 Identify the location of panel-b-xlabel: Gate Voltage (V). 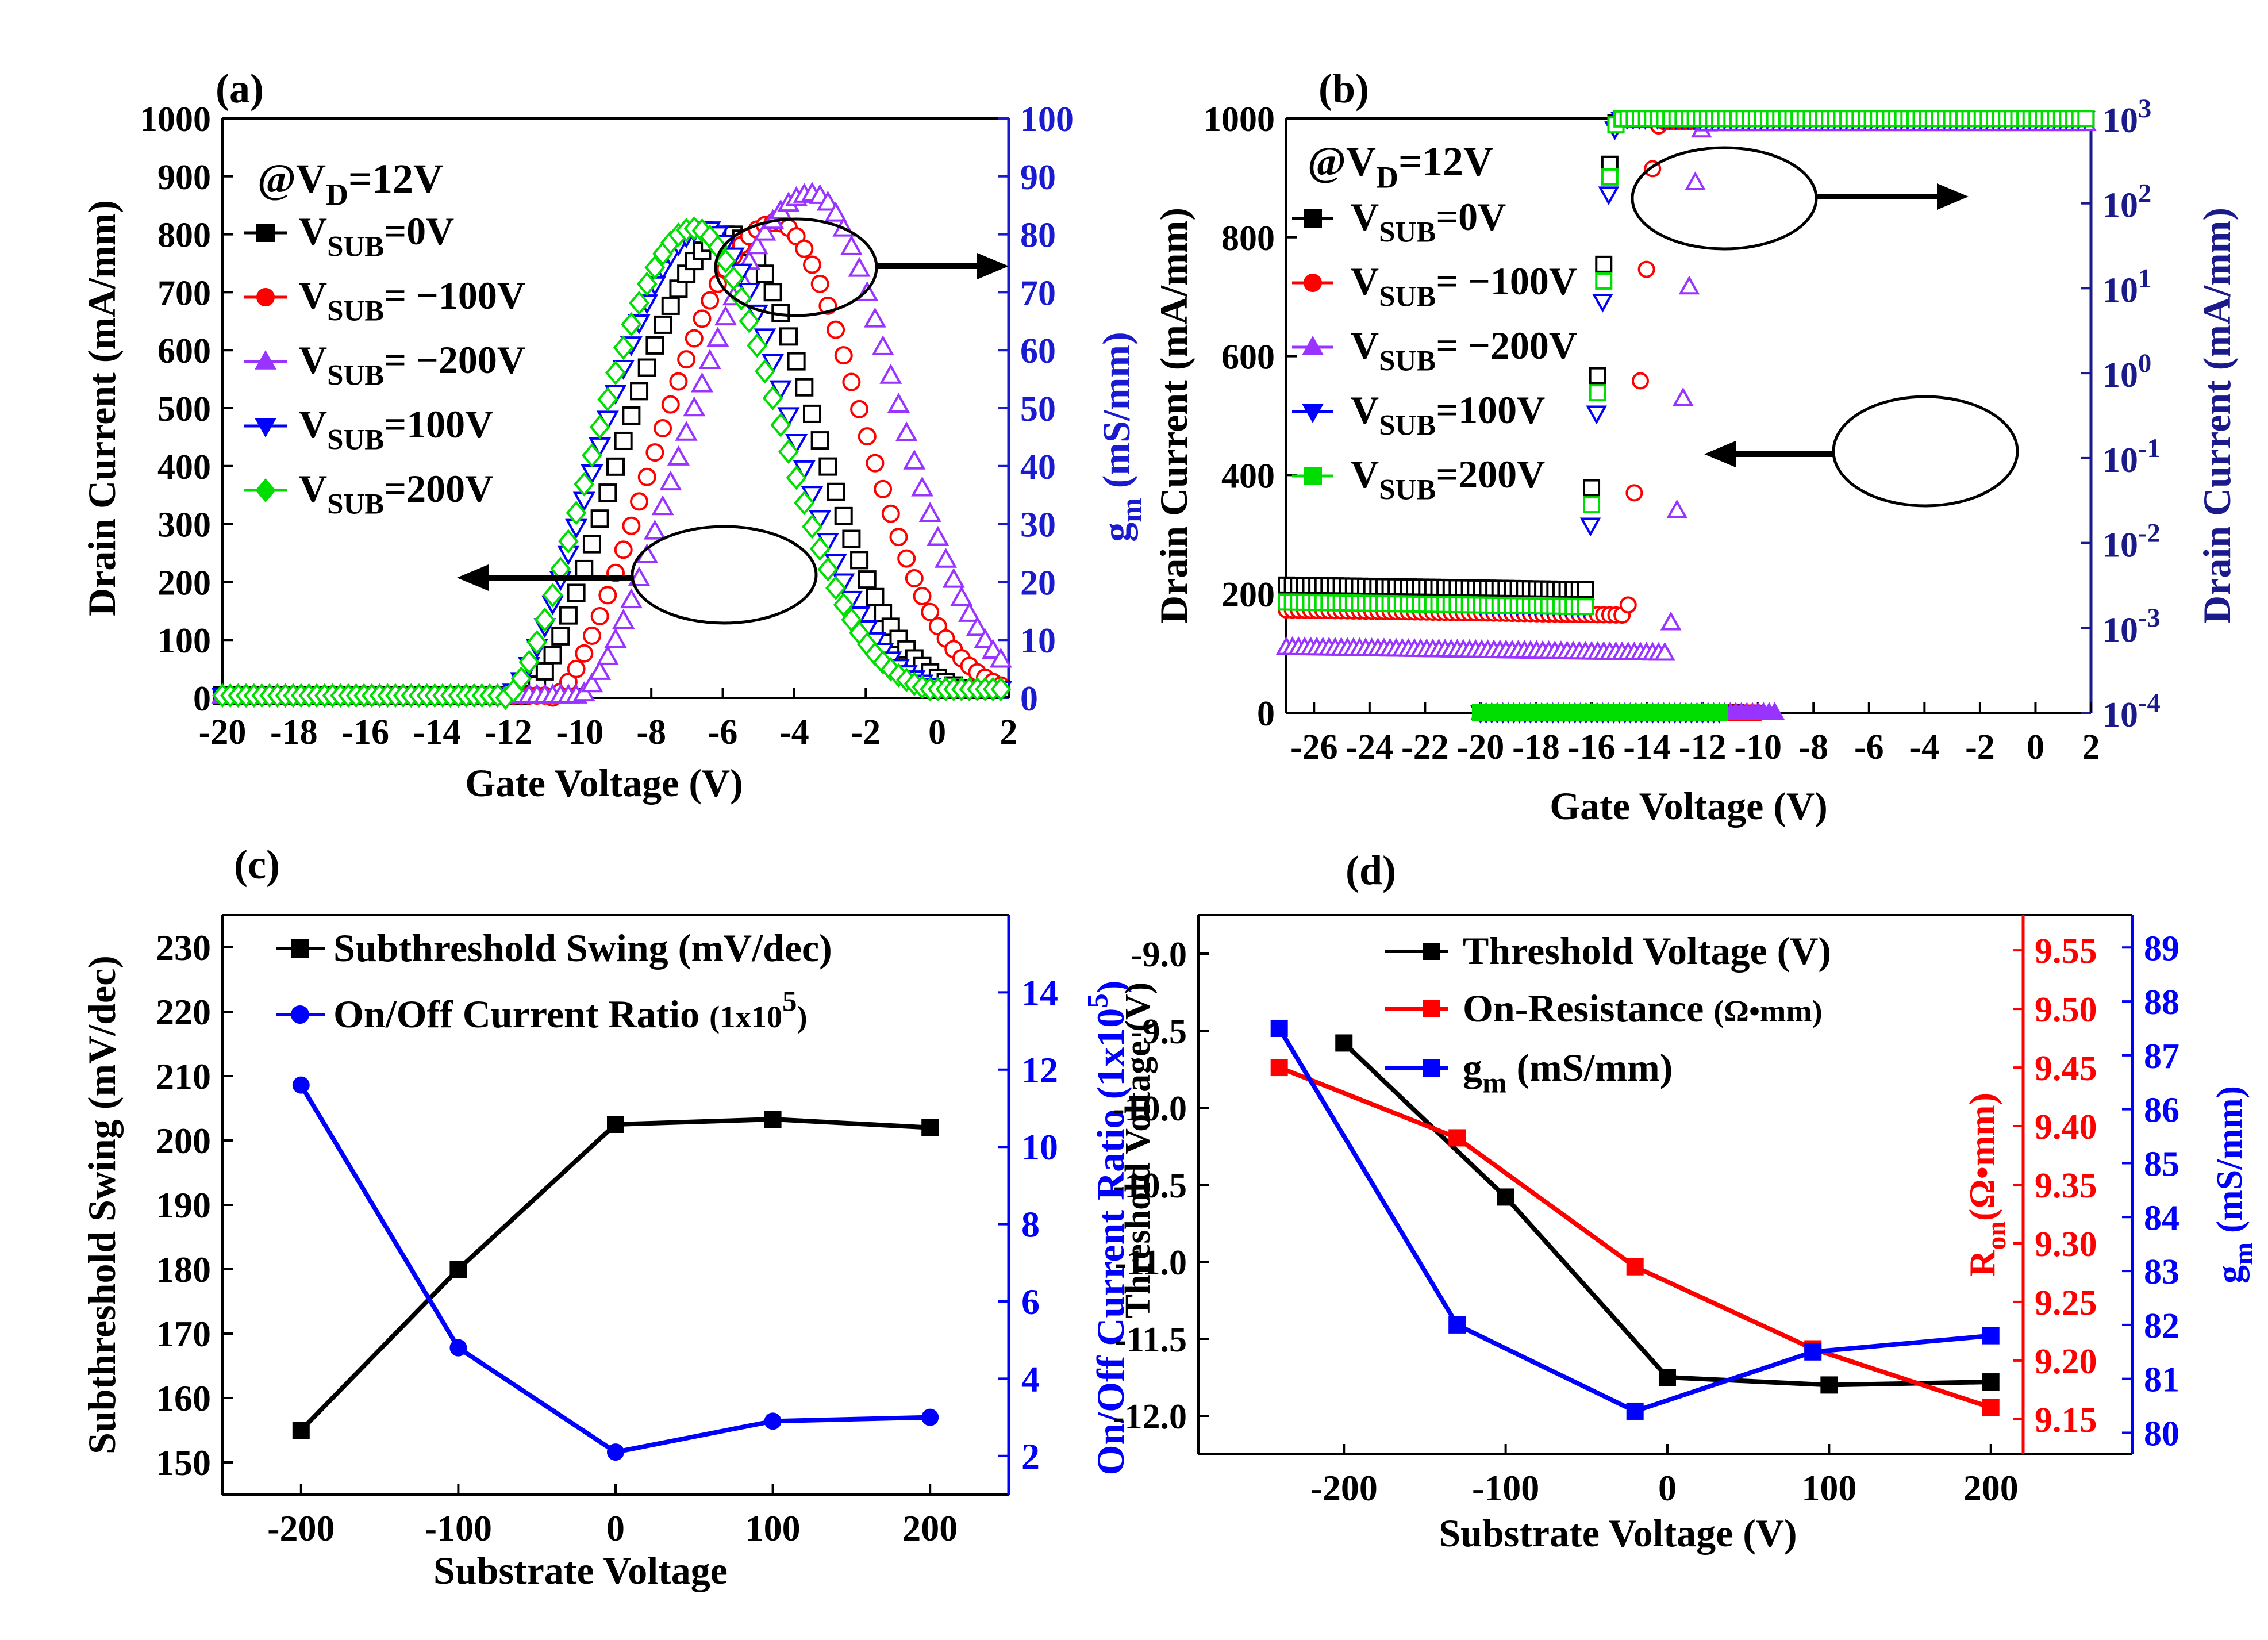
(1688, 806).